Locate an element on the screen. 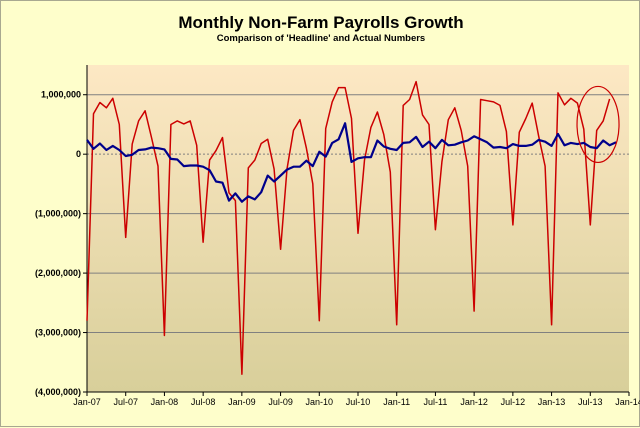 The image size is (640, 428). y-tick-label-4: (3,000,000) is located at coordinates (58, 333).